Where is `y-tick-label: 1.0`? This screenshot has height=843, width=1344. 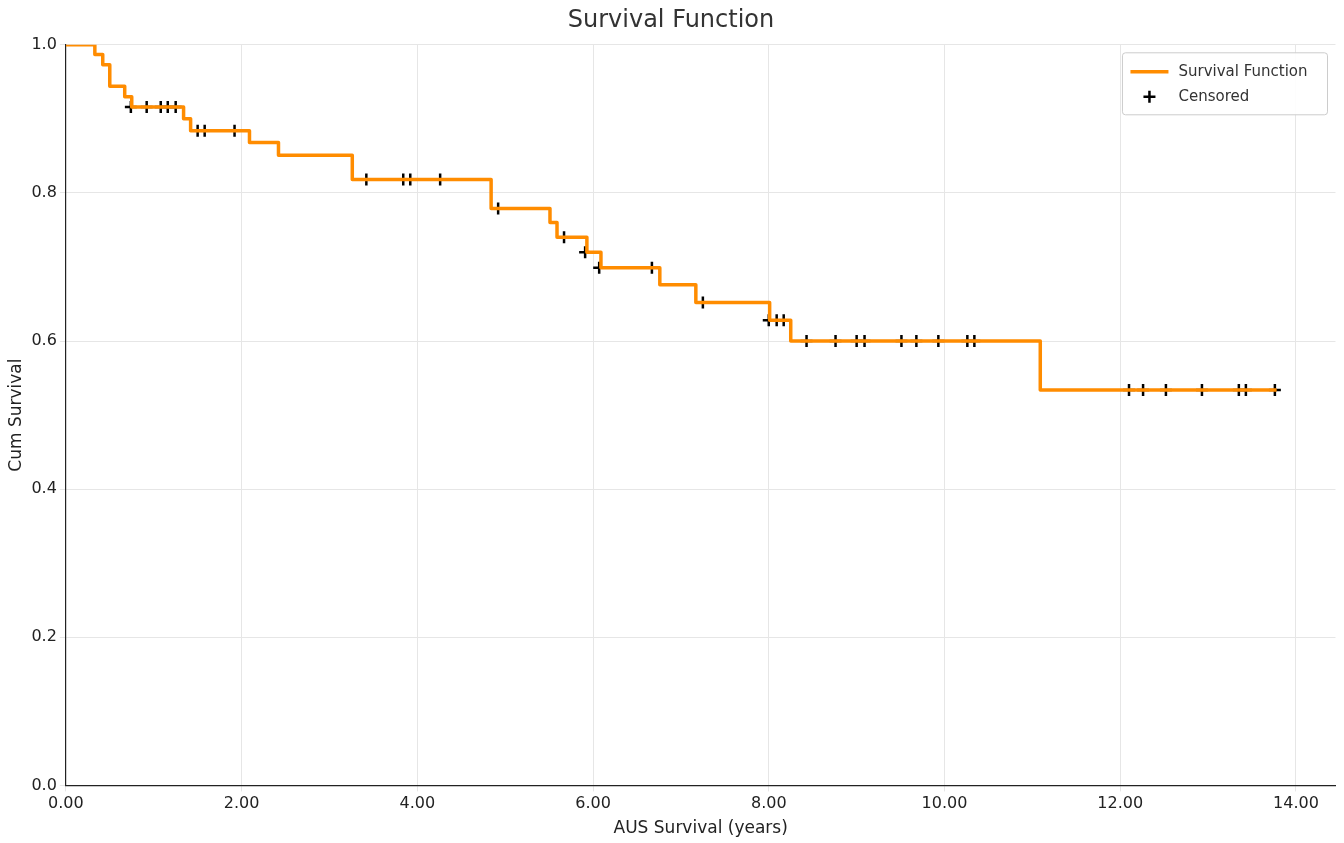
y-tick-label: 1.0 is located at coordinates (44, 43).